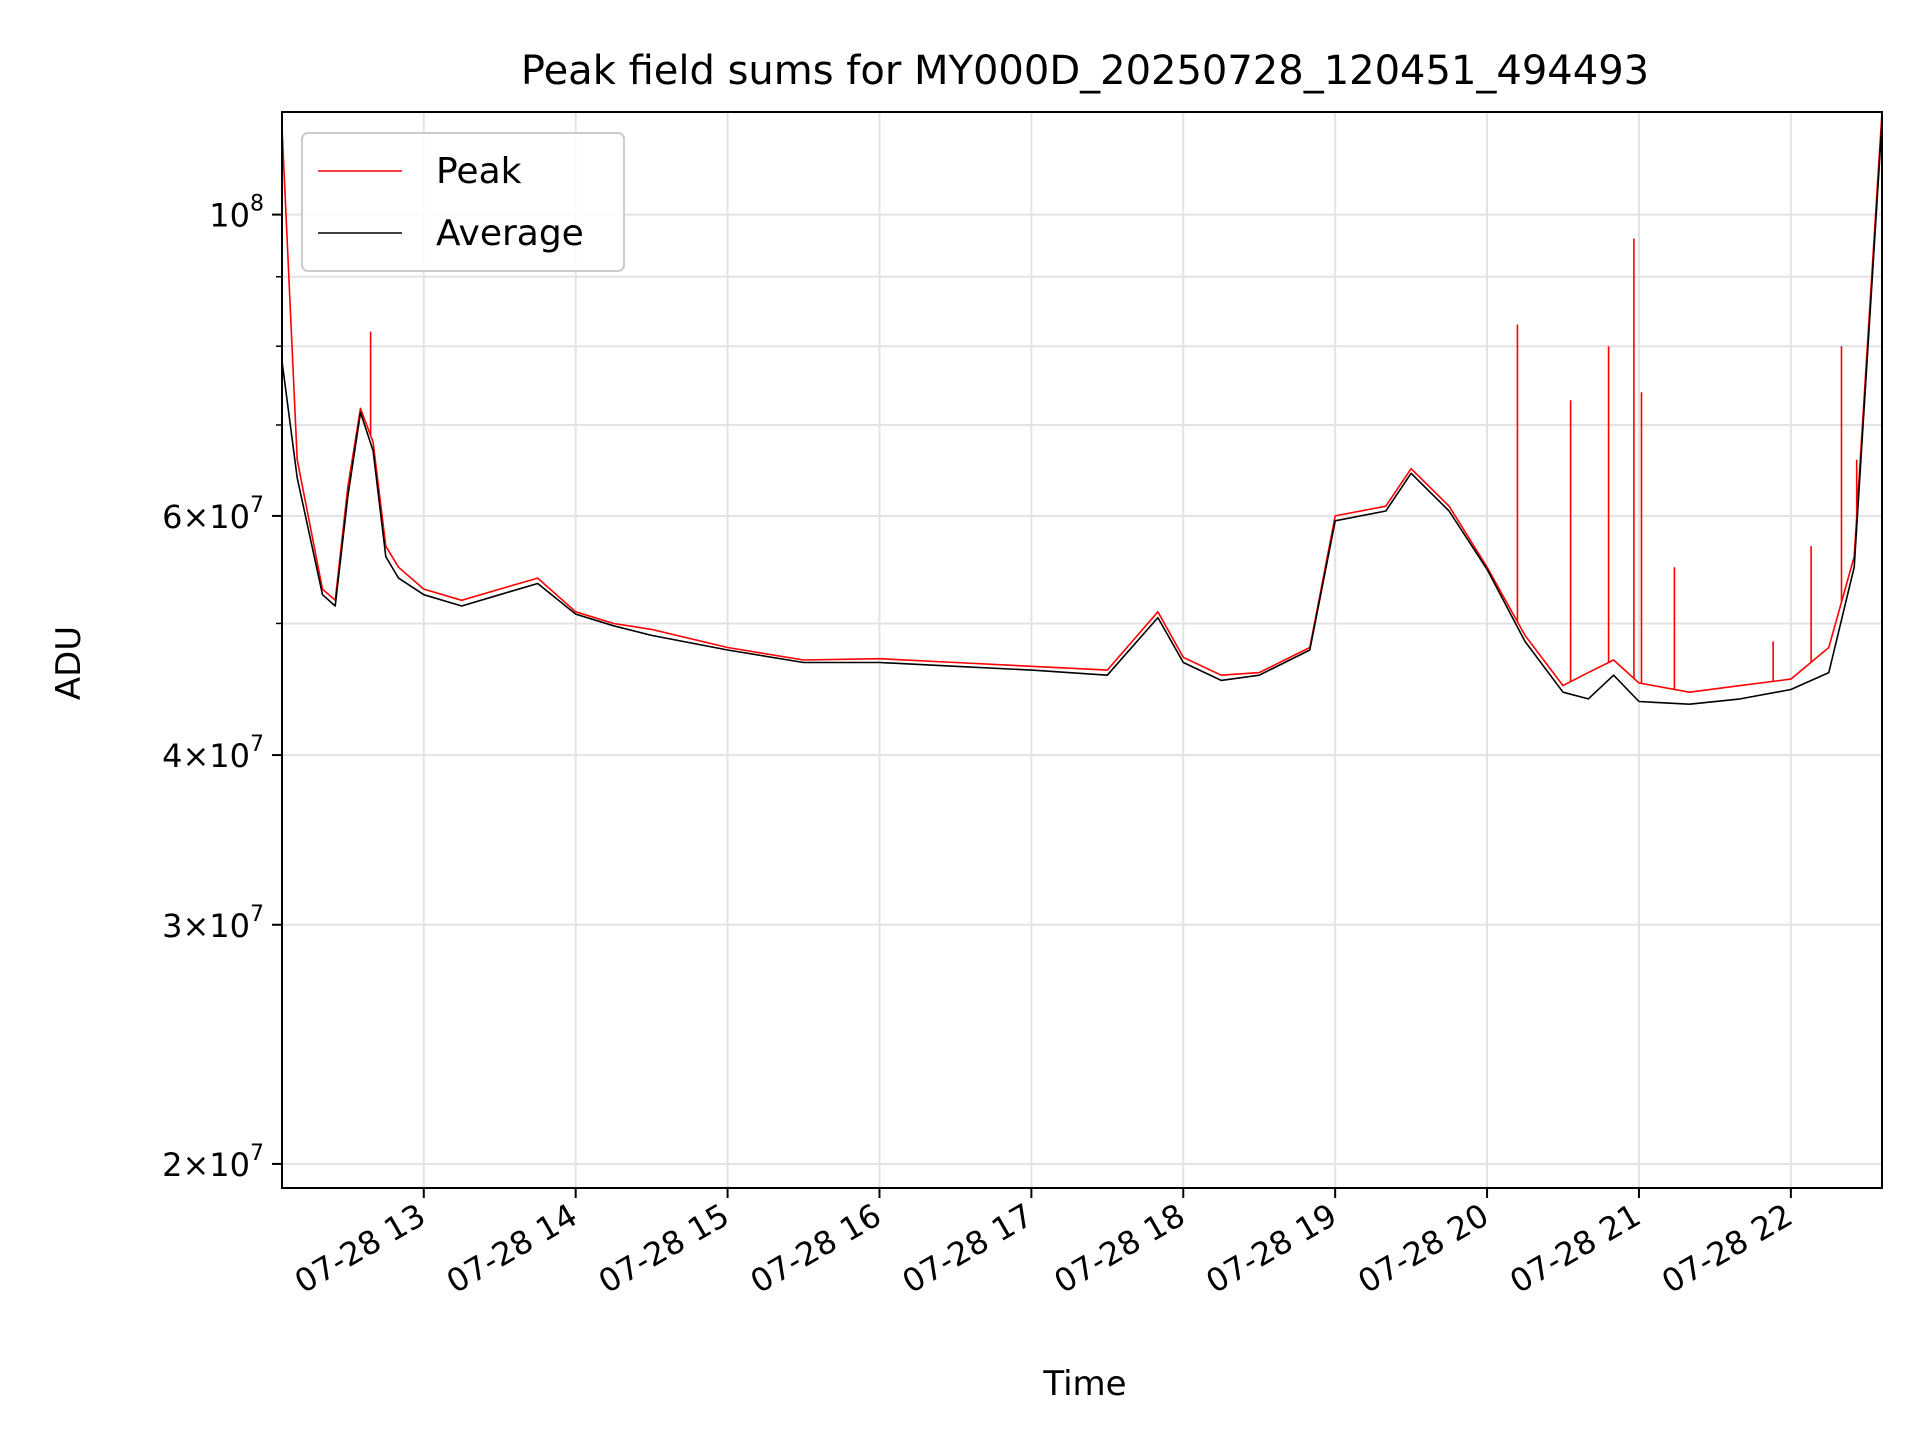 This screenshot has width=1920, height=1440. I want to click on x-tick-label: 07-28 17, so click(968, 1248).